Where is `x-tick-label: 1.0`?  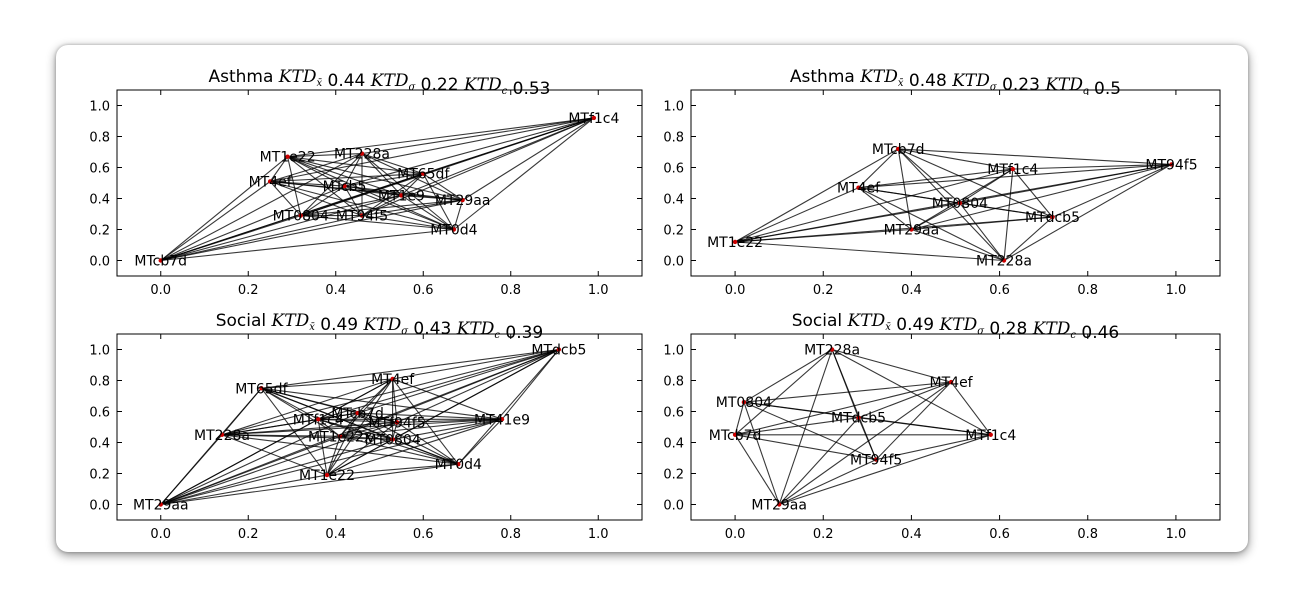
x-tick-label: 1.0 is located at coordinates (1176, 290).